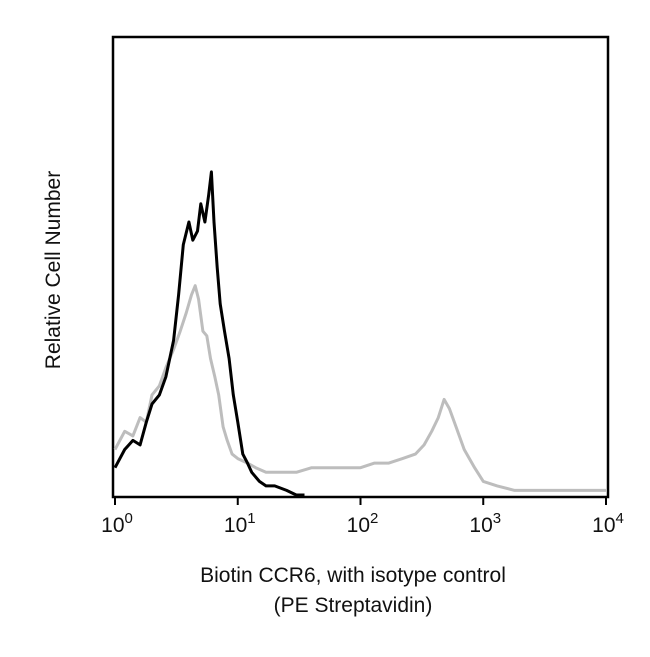 The width and height of the screenshot is (650, 657). What do you see at coordinates (209, 333) in the screenshot?
I see `series-line-ccr6` at bounding box center [209, 333].